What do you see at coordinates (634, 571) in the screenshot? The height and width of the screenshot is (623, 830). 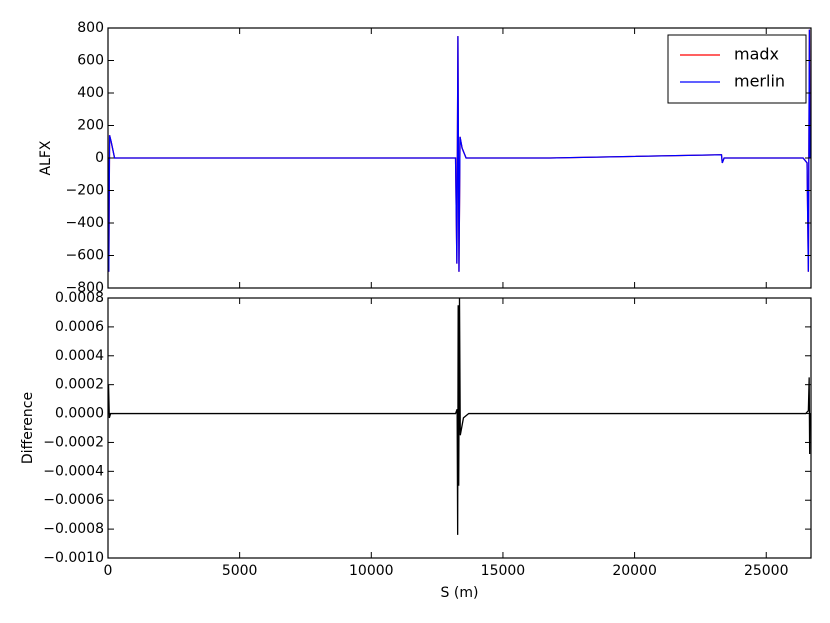 I see `x-tick-label: 20000` at bounding box center [634, 571].